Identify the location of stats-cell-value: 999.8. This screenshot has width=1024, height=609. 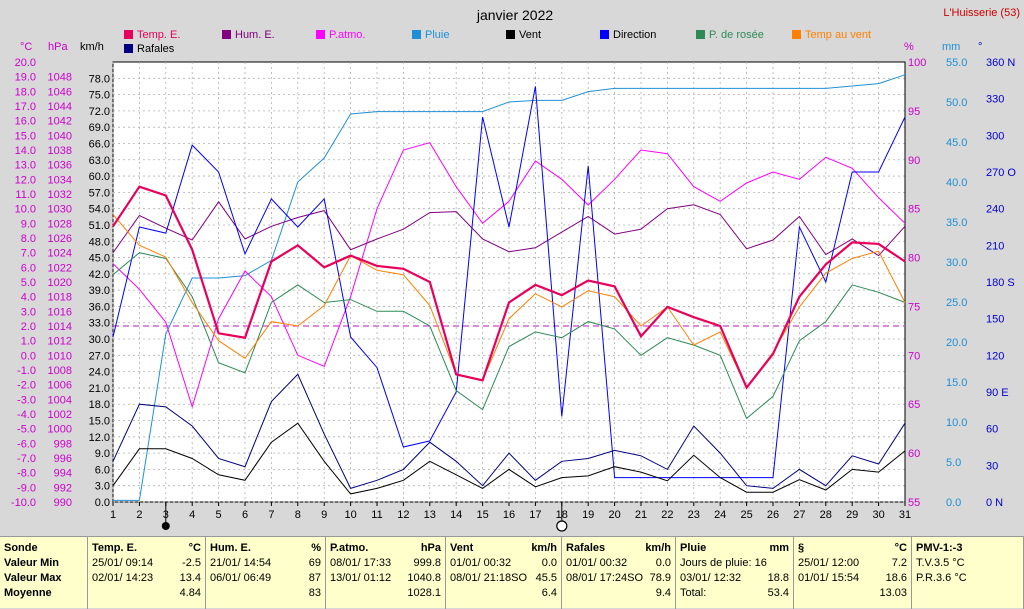
(427, 563).